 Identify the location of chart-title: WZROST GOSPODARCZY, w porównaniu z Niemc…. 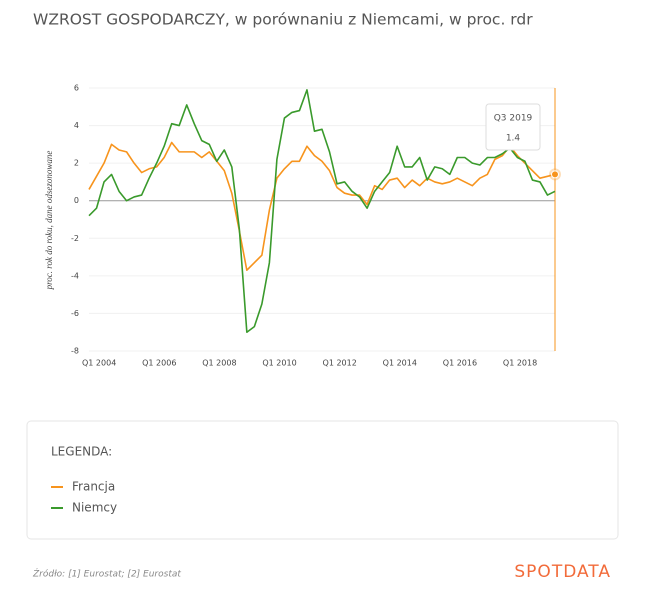
(283, 20).